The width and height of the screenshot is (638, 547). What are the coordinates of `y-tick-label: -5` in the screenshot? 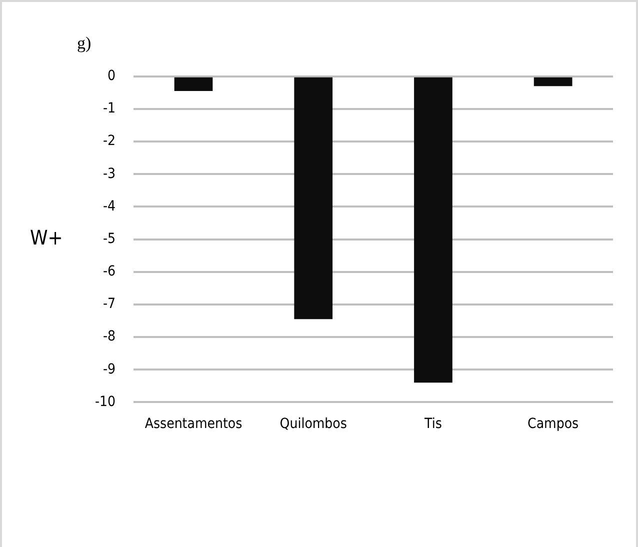 It's located at (109, 238).